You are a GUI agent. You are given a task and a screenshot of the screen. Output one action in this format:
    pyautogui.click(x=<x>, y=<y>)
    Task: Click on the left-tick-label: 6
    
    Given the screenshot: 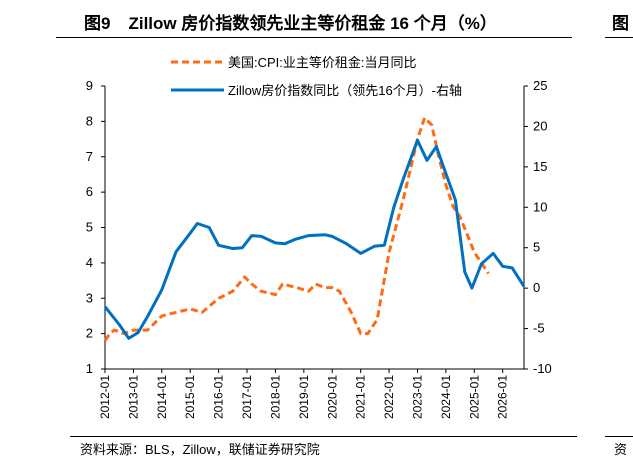 What is the action you would take?
    pyautogui.click(x=89, y=191)
    